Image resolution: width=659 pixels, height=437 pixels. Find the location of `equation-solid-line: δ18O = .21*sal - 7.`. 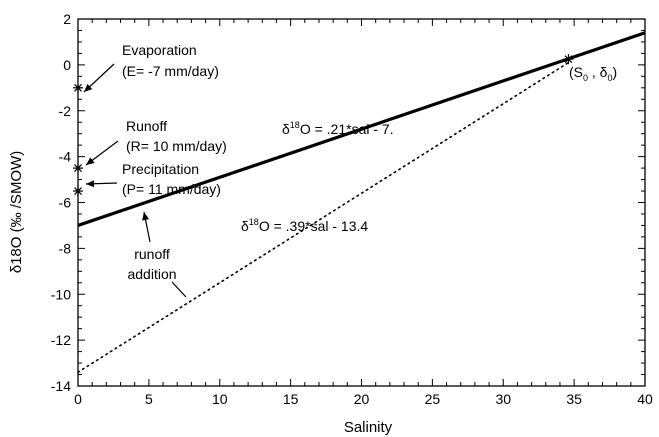

equation-solid-line: δ18O = .21*sal - 7. is located at coordinates (338, 128).